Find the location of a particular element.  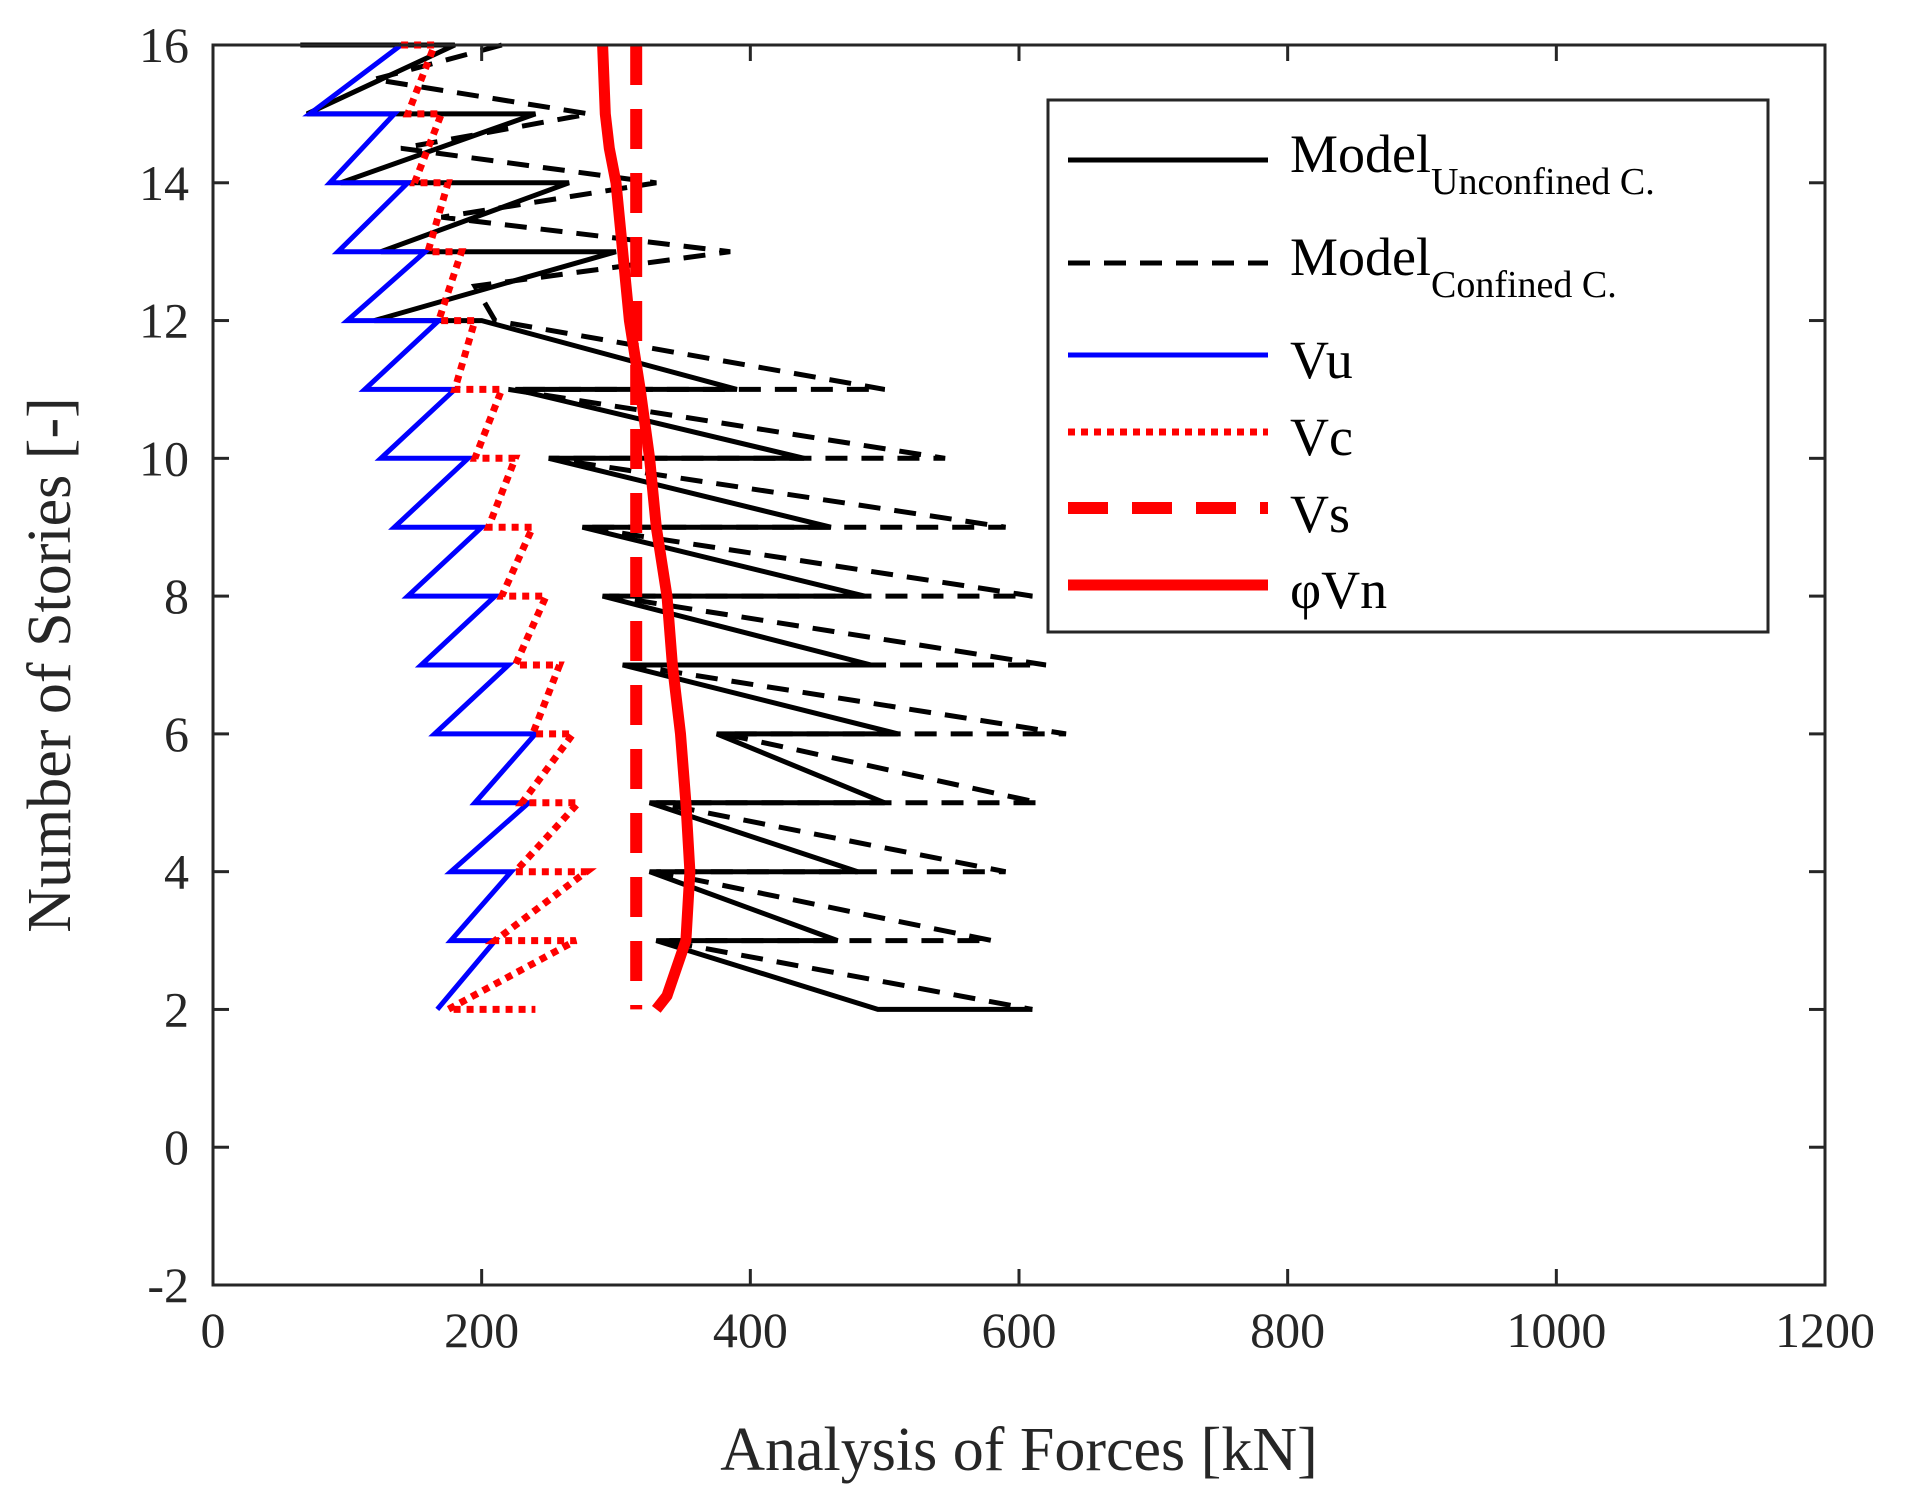

legend-label-model-confined-sub: Confined C. is located at coordinates (1524, 285).